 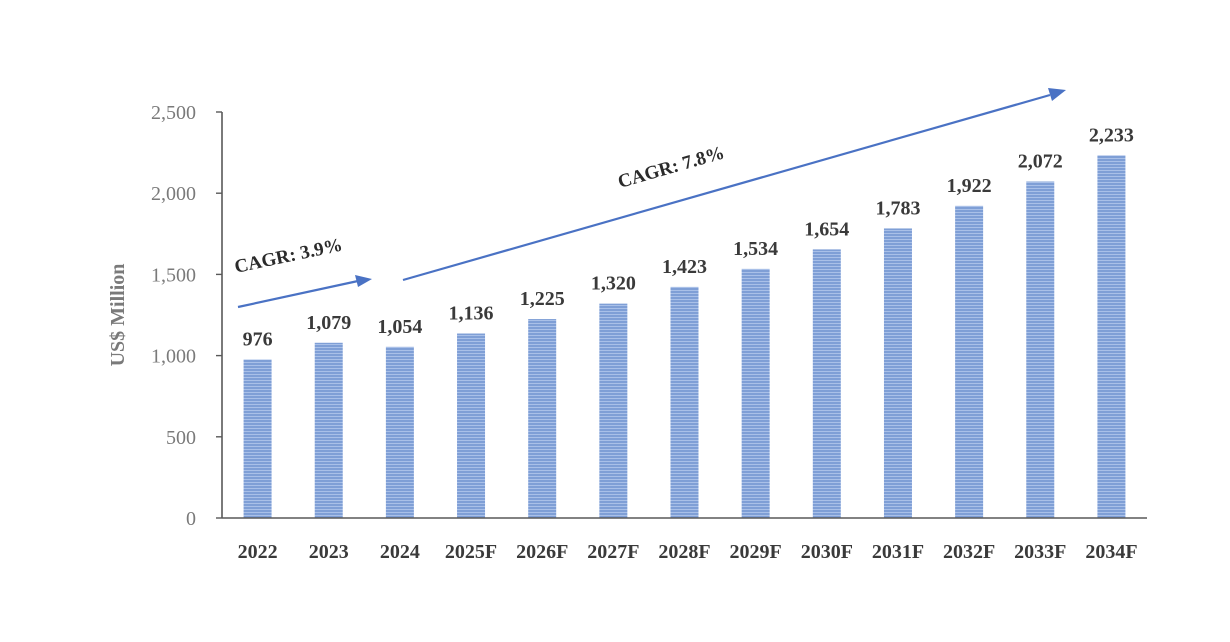 What do you see at coordinates (826, 384) in the screenshot?
I see `bar-2030F` at bounding box center [826, 384].